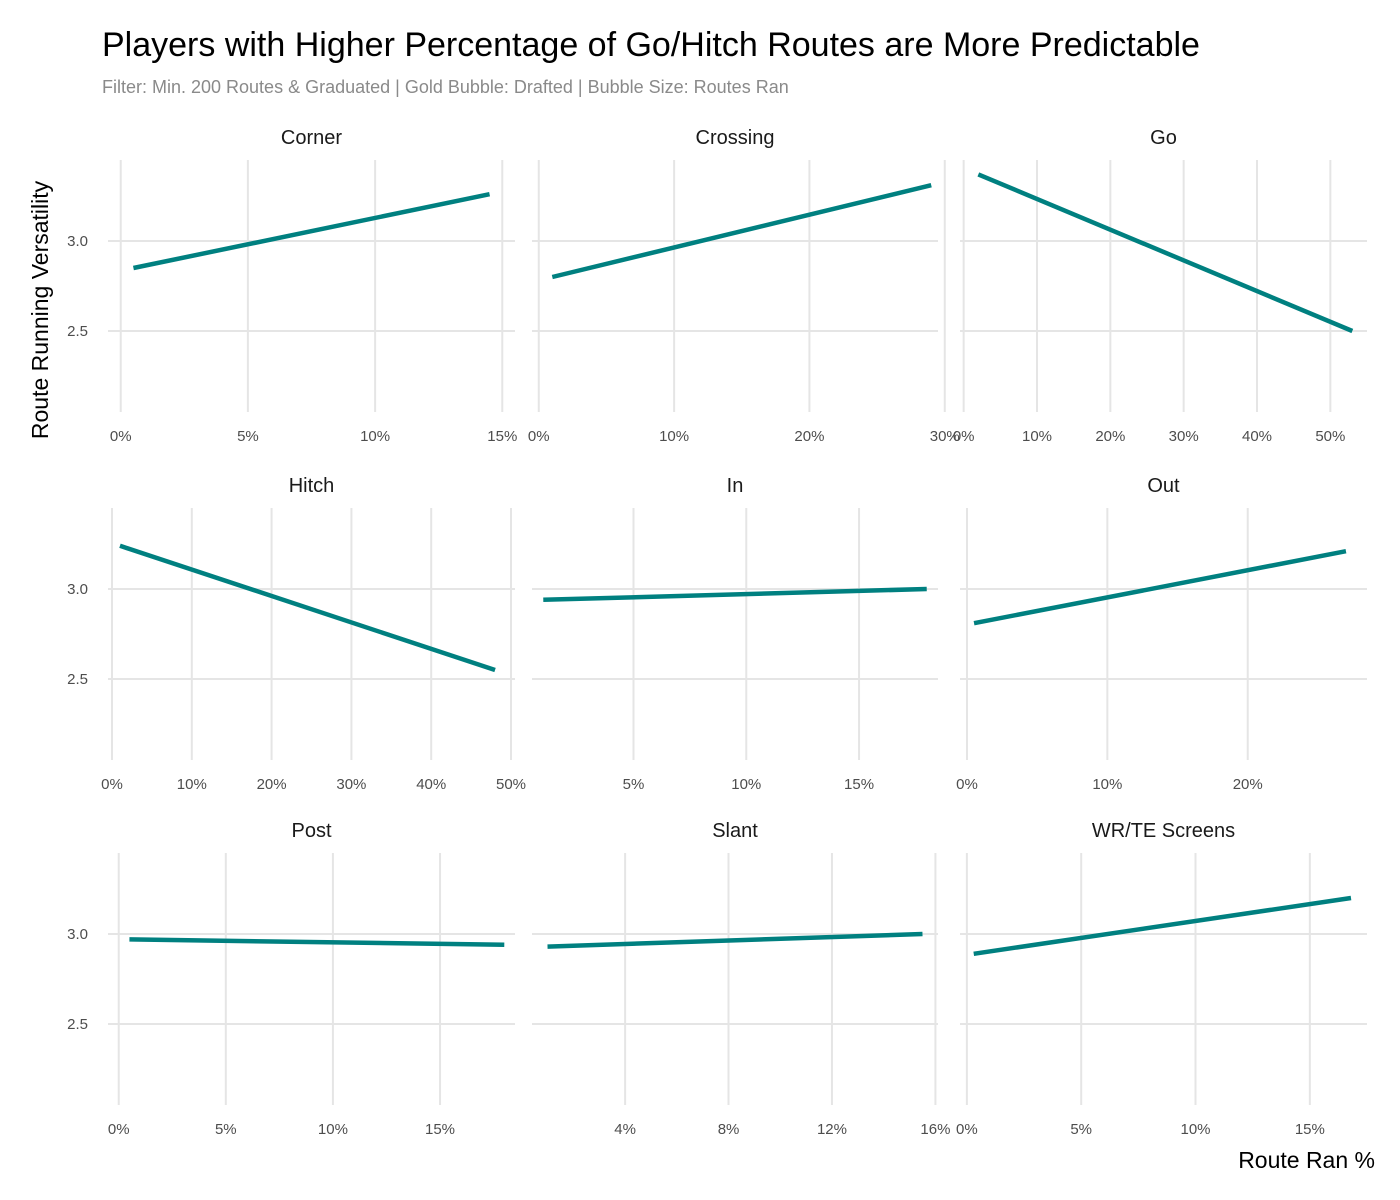 The height and width of the screenshot is (1200, 1400). I want to click on panel-slant: Slant 4% 8% 12% 16%, so click(741, 979).